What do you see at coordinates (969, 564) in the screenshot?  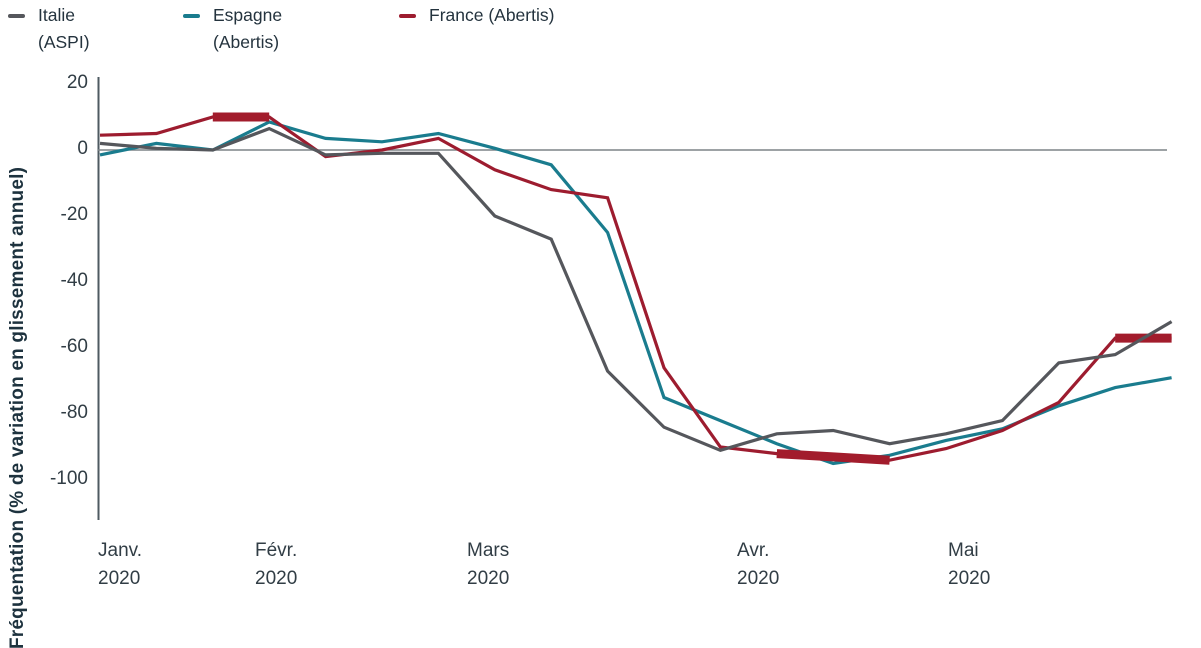 I see `x-tick-label: Mai 2020` at bounding box center [969, 564].